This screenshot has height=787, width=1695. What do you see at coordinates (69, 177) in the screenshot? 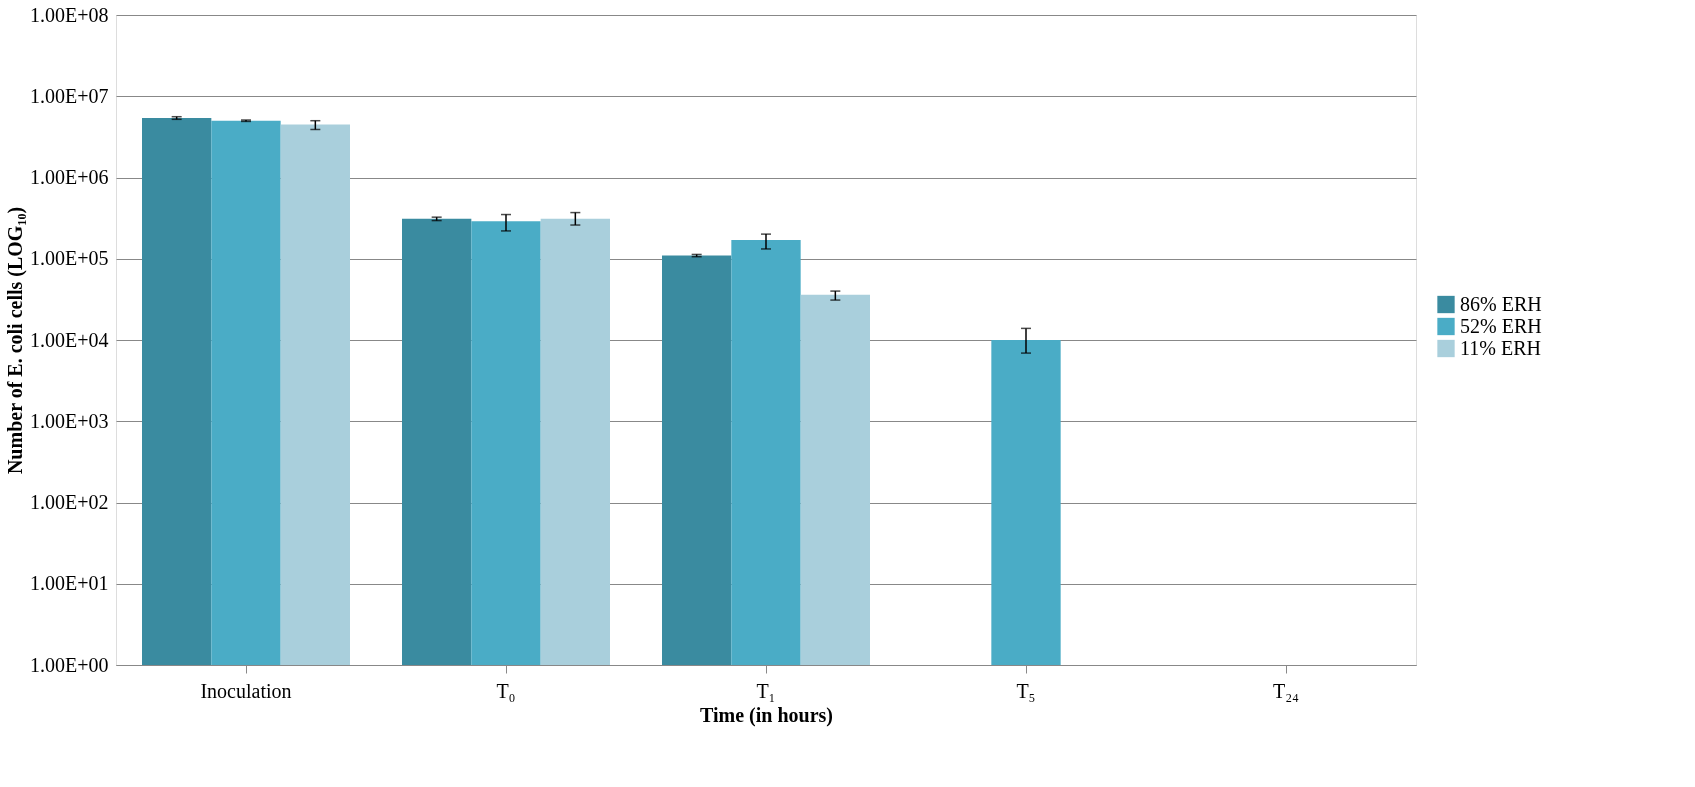
I see `y-tick-label: 1.00E+06` at bounding box center [69, 177].